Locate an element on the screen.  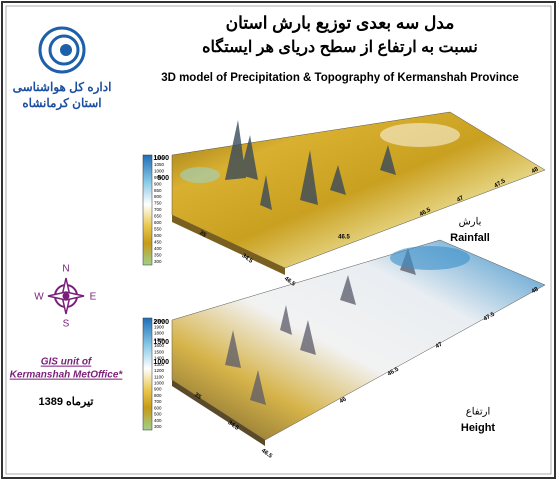
credit-1: GIS unit of is located at coordinates (67, 362).